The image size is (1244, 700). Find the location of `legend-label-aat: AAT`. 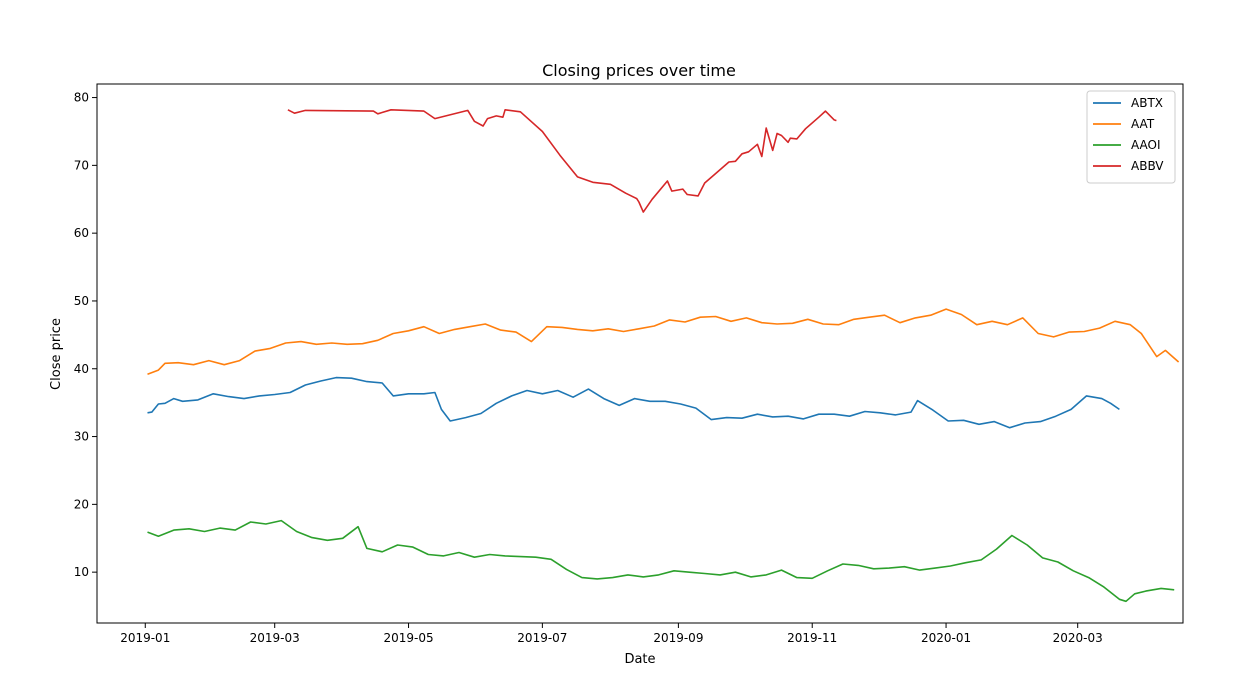

legend-label-aat: AAT is located at coordinates (1143, 124).